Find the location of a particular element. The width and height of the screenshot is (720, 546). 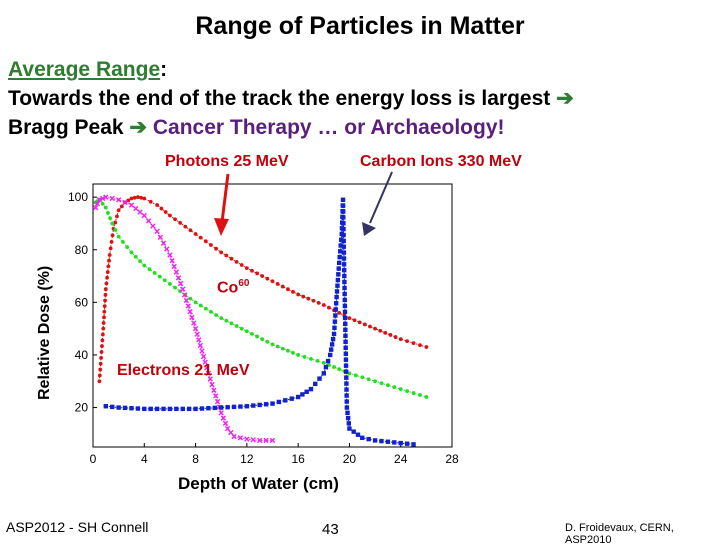

x-tick-label: 28 is located at coordinates (452, 459).